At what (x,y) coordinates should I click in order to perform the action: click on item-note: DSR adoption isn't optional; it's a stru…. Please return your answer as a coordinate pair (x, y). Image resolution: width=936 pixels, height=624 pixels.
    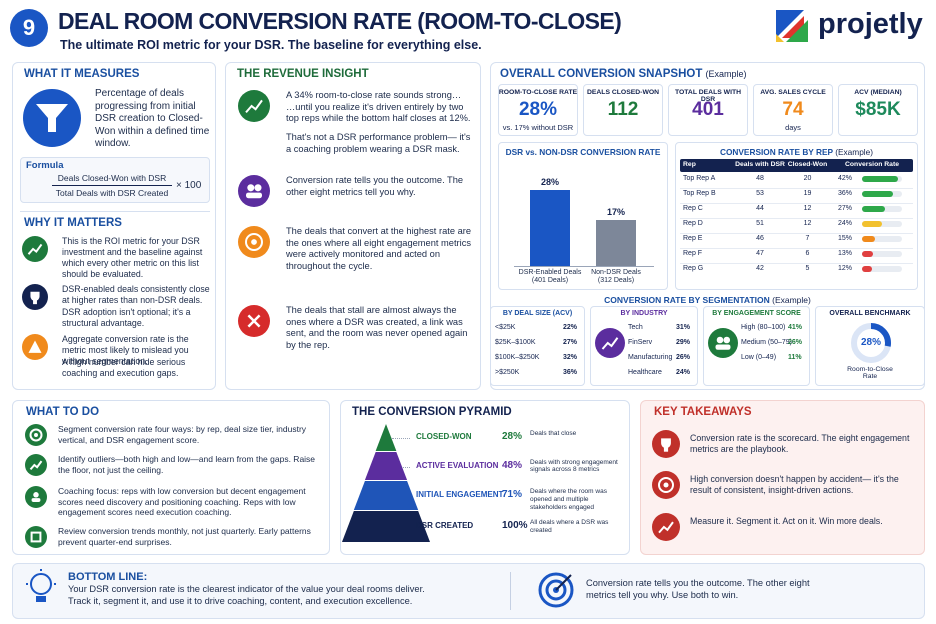
    Looking at the image, I should click on (126, 317).